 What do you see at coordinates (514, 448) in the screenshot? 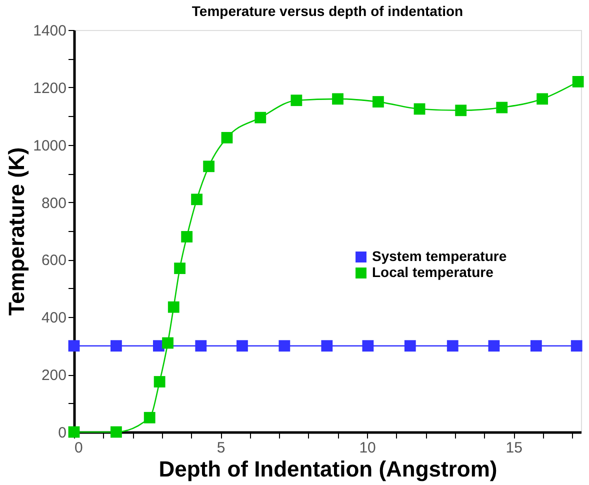
I see `x-tick-label: 15` at bounding box center [514, 448].